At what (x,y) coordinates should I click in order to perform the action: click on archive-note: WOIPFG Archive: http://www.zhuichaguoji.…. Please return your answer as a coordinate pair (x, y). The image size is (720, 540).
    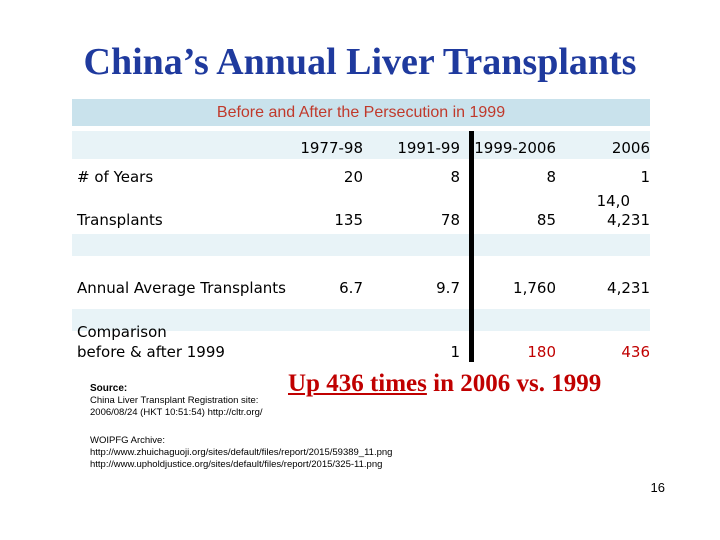
    Looking at the image, I should click on (241, 453).